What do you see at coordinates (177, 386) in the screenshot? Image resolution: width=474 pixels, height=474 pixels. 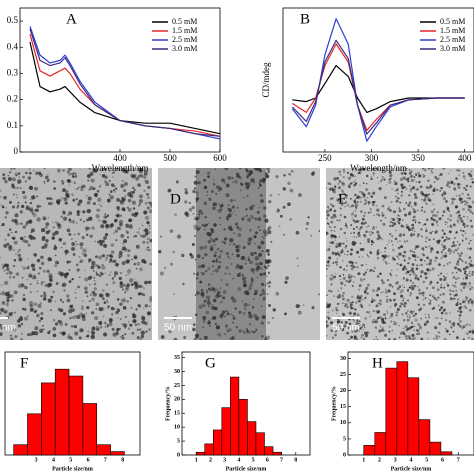 I see `y-tick-label: 25` at bounding box center [177, 386].